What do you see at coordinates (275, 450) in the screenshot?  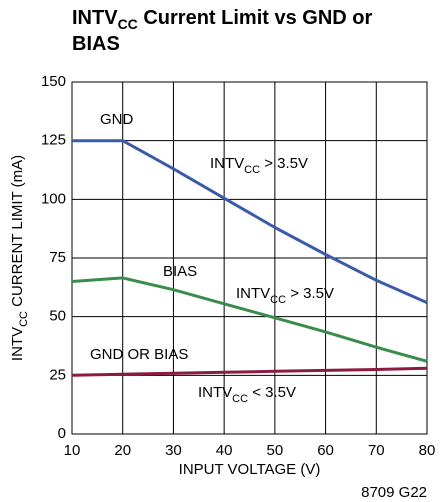 I see `x-tick-label: 50` at bounding box center [275, 450].